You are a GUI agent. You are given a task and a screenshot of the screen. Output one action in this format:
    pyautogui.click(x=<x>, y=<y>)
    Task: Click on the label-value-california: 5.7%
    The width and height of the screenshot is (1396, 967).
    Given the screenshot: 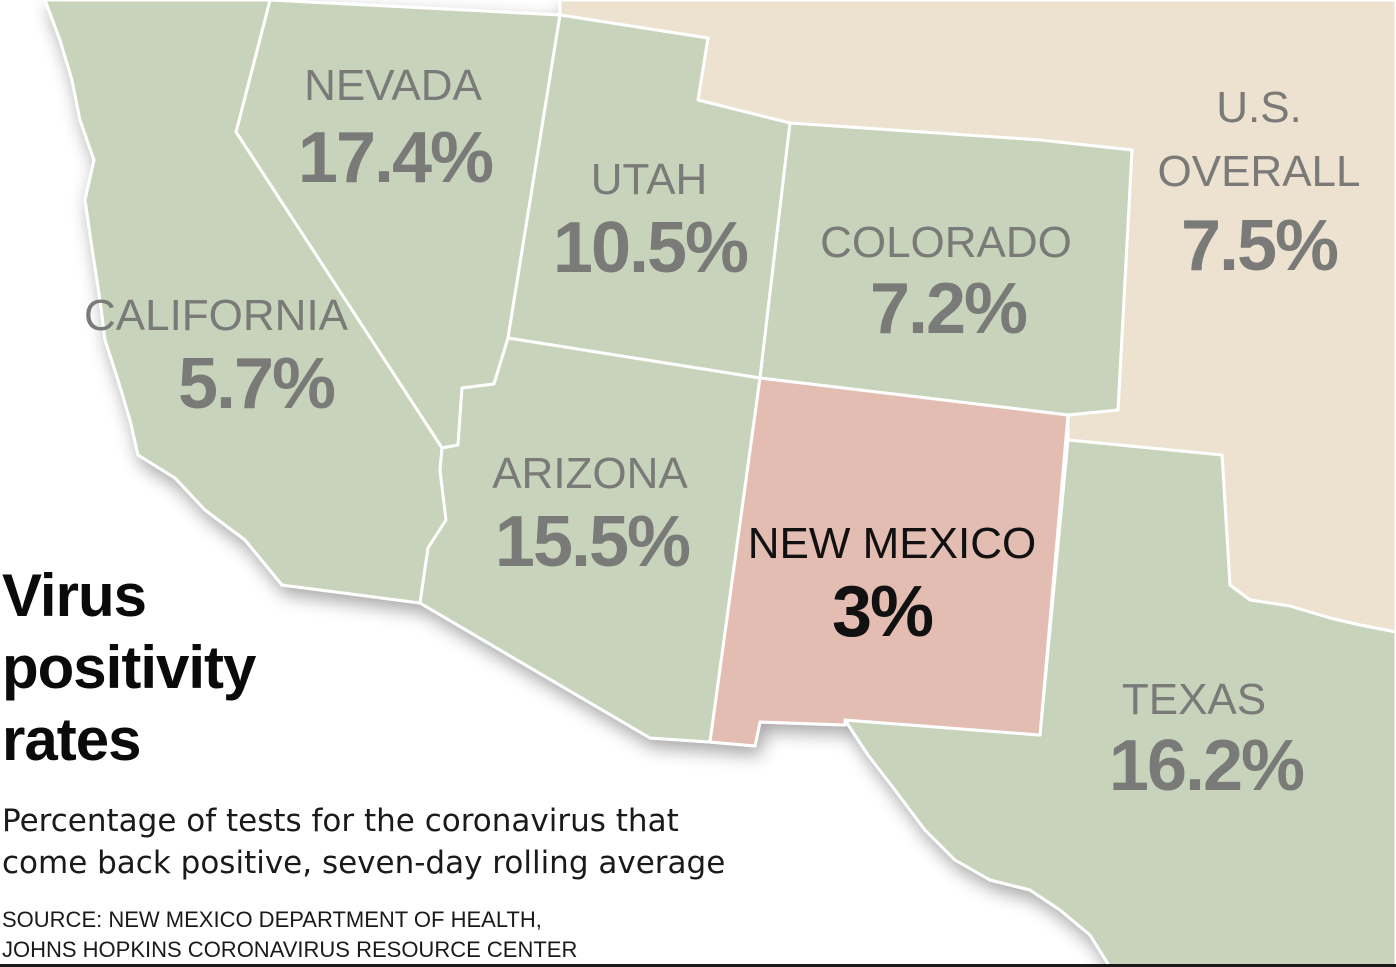 What is the action you would take?
    pyautogui.click(x=256, y=384)
    